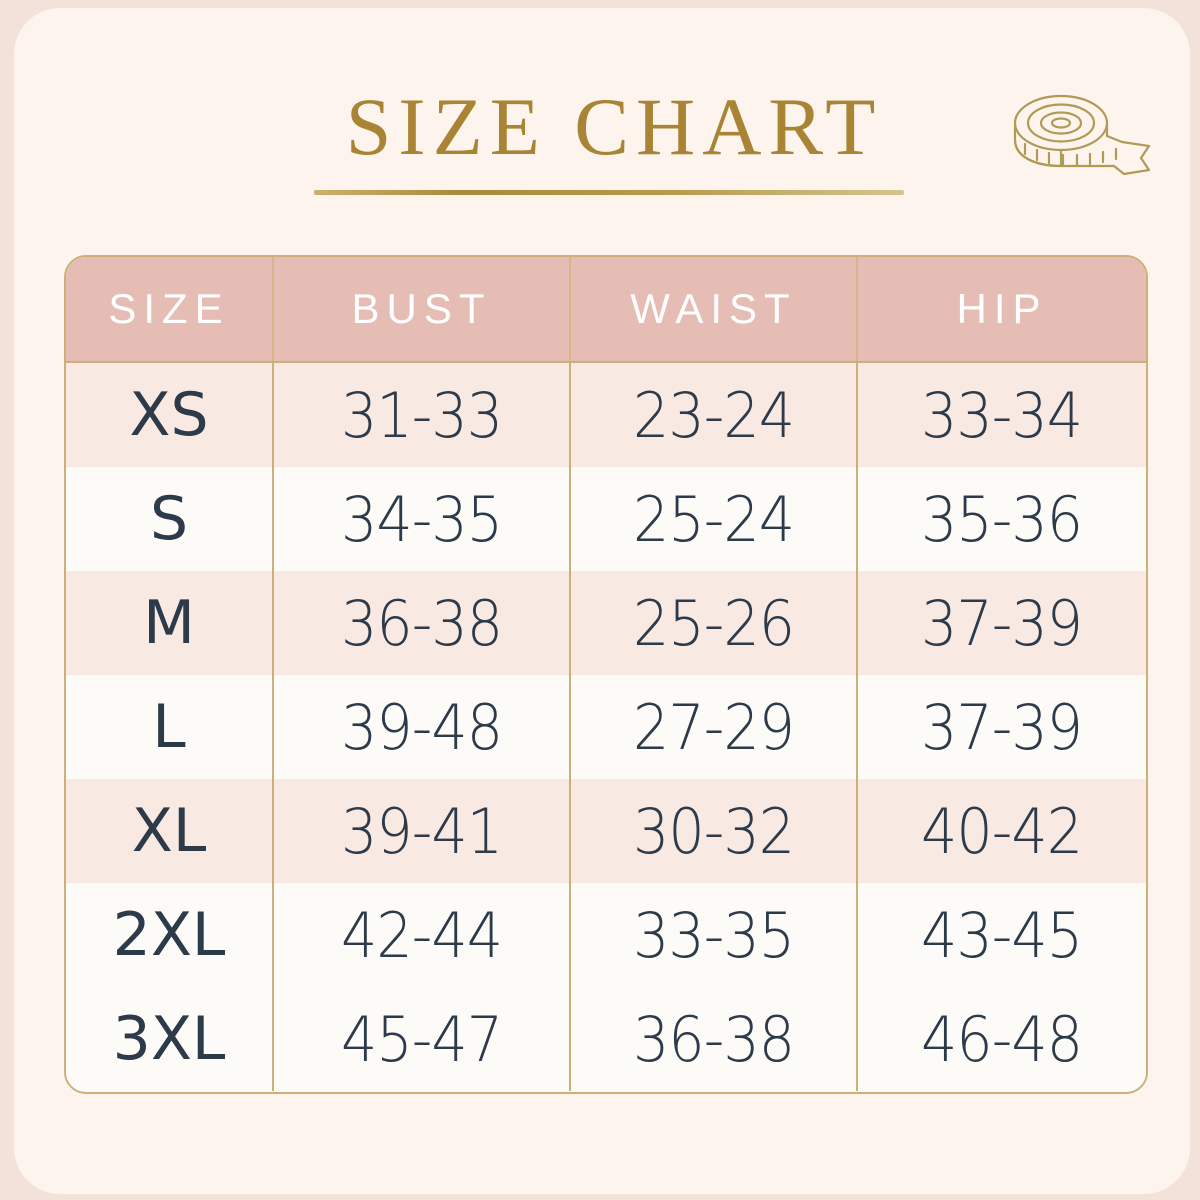 Image resolution: width=1200 pixels, height=1200 pixels. I want to click on table-row: XL 39-41 30-32 40-42, so click(606, 831).